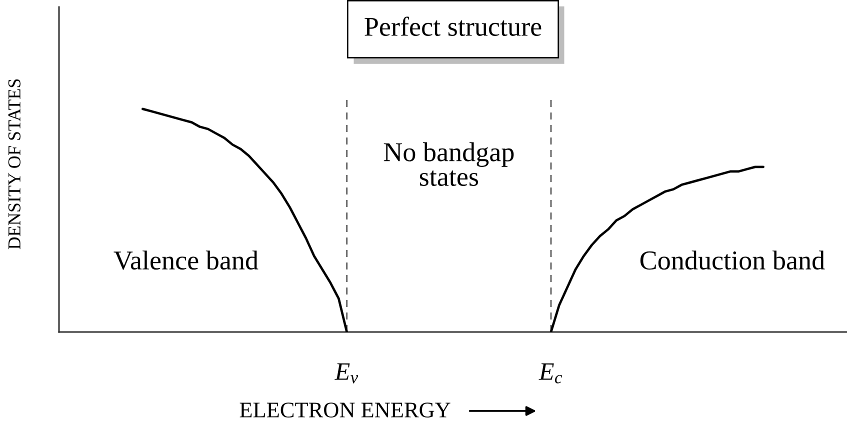 The width and height of the screenshot is (847, 428). Describe the element at coordinates (345, 410) in the screenshot. I see `x-axis-title: ELECTRON ENERGY` at that location.